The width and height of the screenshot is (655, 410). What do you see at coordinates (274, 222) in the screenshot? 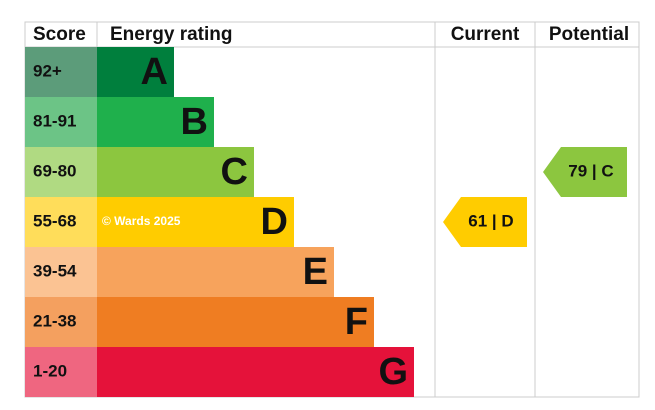
I see `rating-letter: D` at bounding box center [274, 222].